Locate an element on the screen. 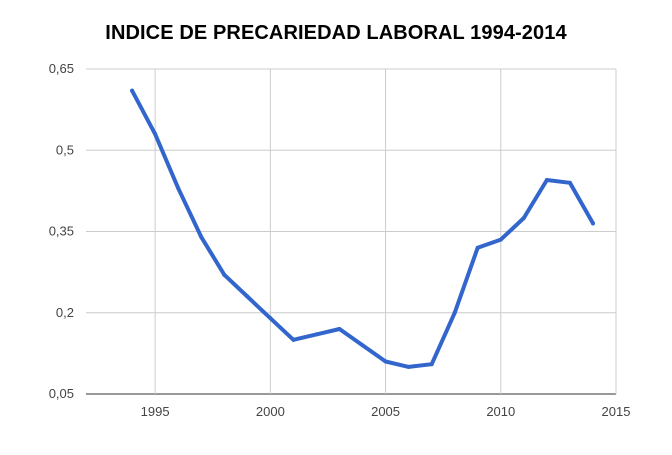  x-axis-tick-labels: 1995 2000 2005 2010 2015 is located at coordinates (386, 411).